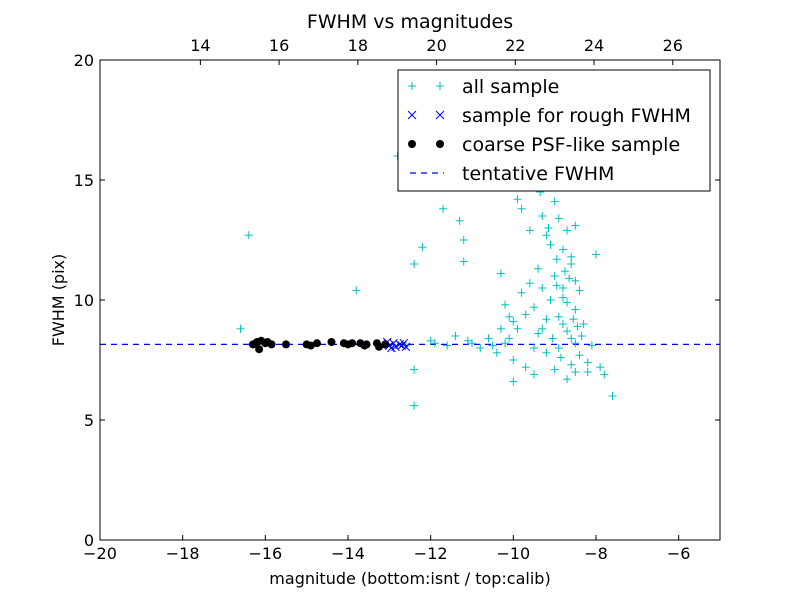  Describe the element at coordinates (412, 86) in the screenshot. I see `legend-symbol-all-sample-a` at that location.